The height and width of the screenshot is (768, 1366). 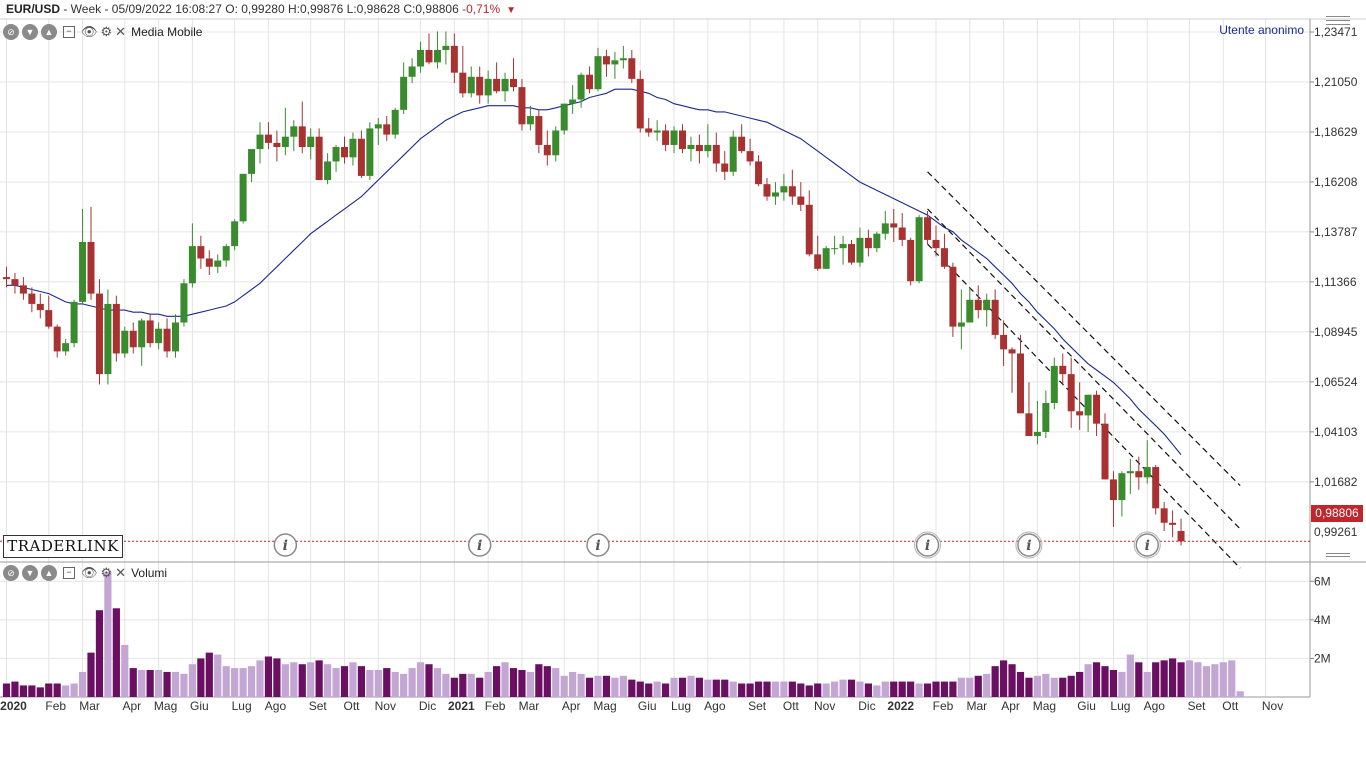 I want to click on time-tick-label: Dic, so click(x=427, y=706).